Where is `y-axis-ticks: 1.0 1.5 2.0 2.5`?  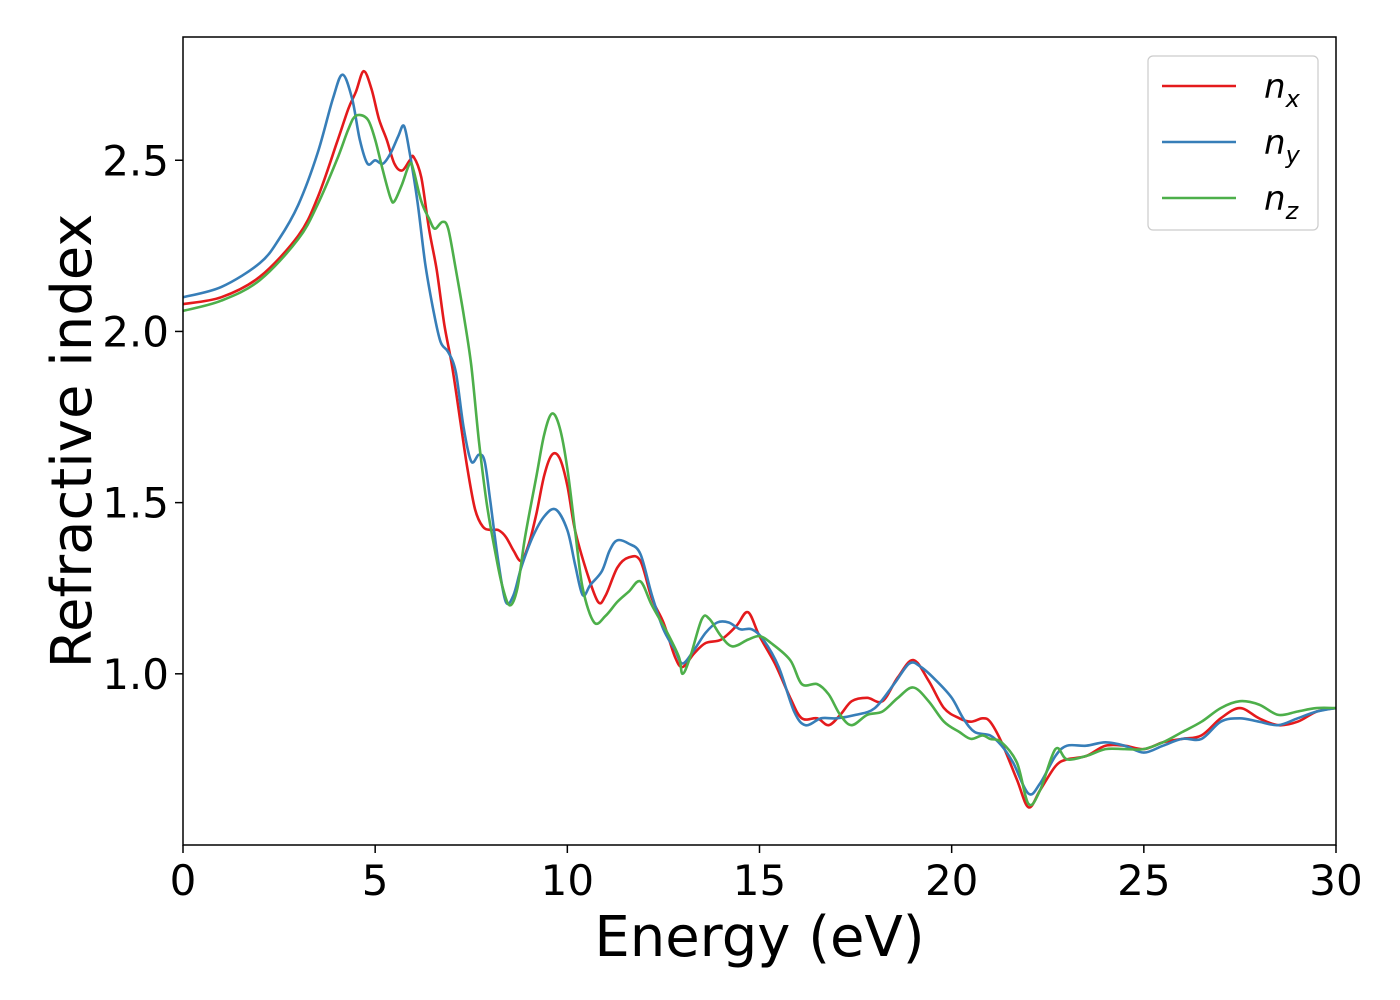 y-axis-ticks: 1.0 1.5 2.0 2.5 is located at coordinates (142, 417).